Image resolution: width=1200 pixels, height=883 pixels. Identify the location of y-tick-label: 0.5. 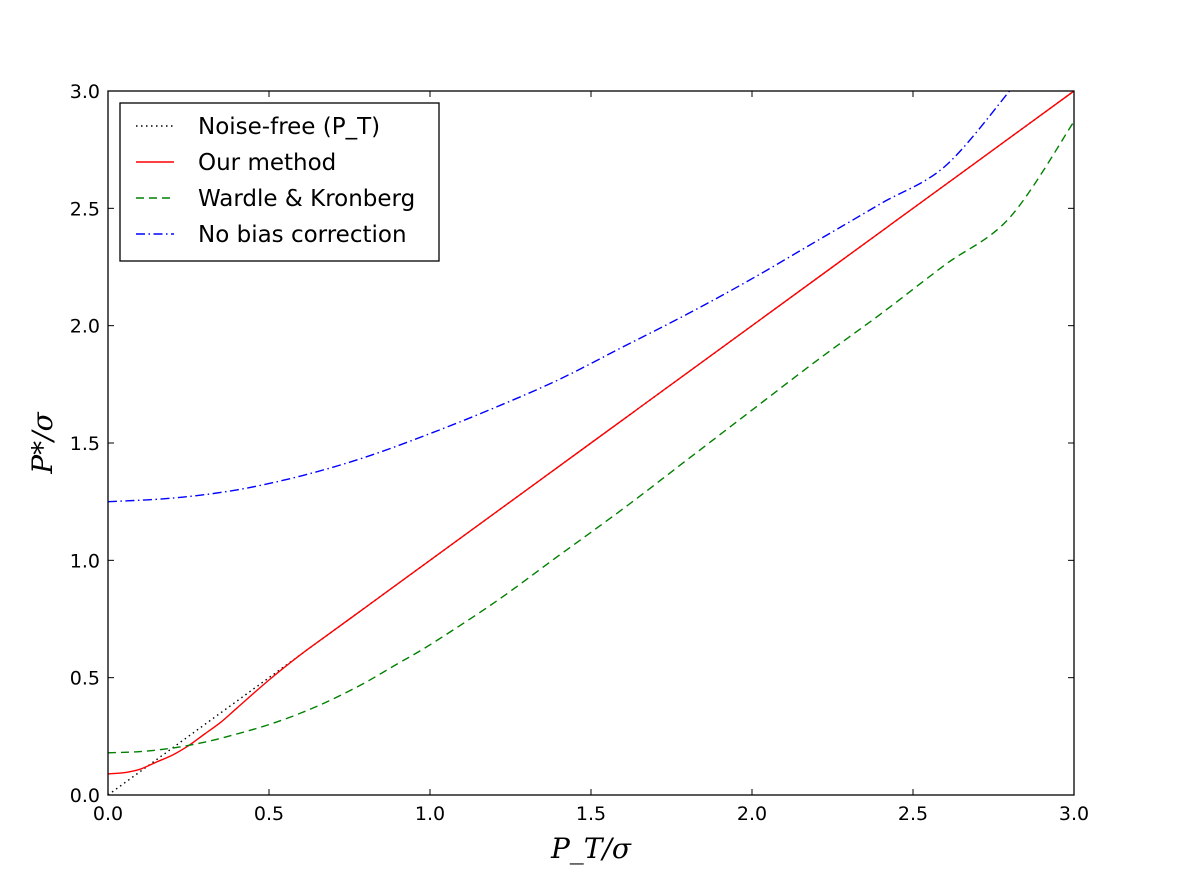
(85, 679).